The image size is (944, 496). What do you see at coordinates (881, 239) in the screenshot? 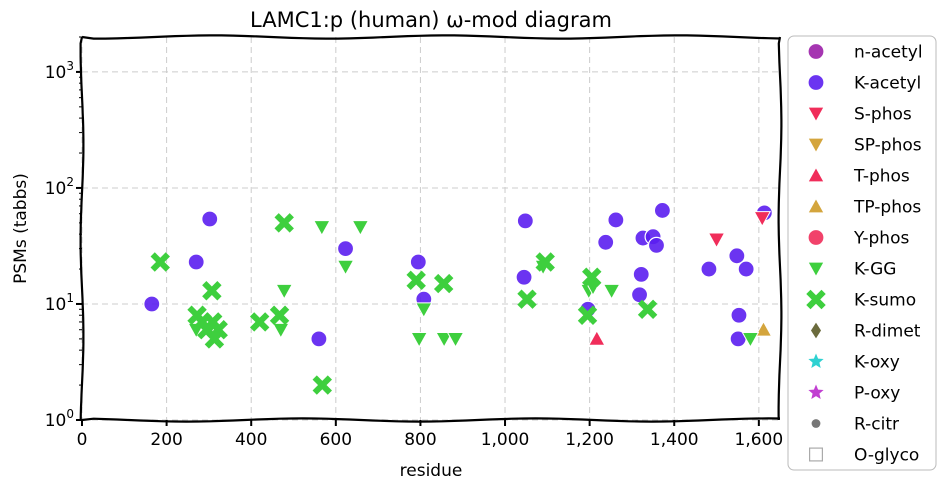
I see `legend-label: Y-phos` at bounding box center [881, 239].